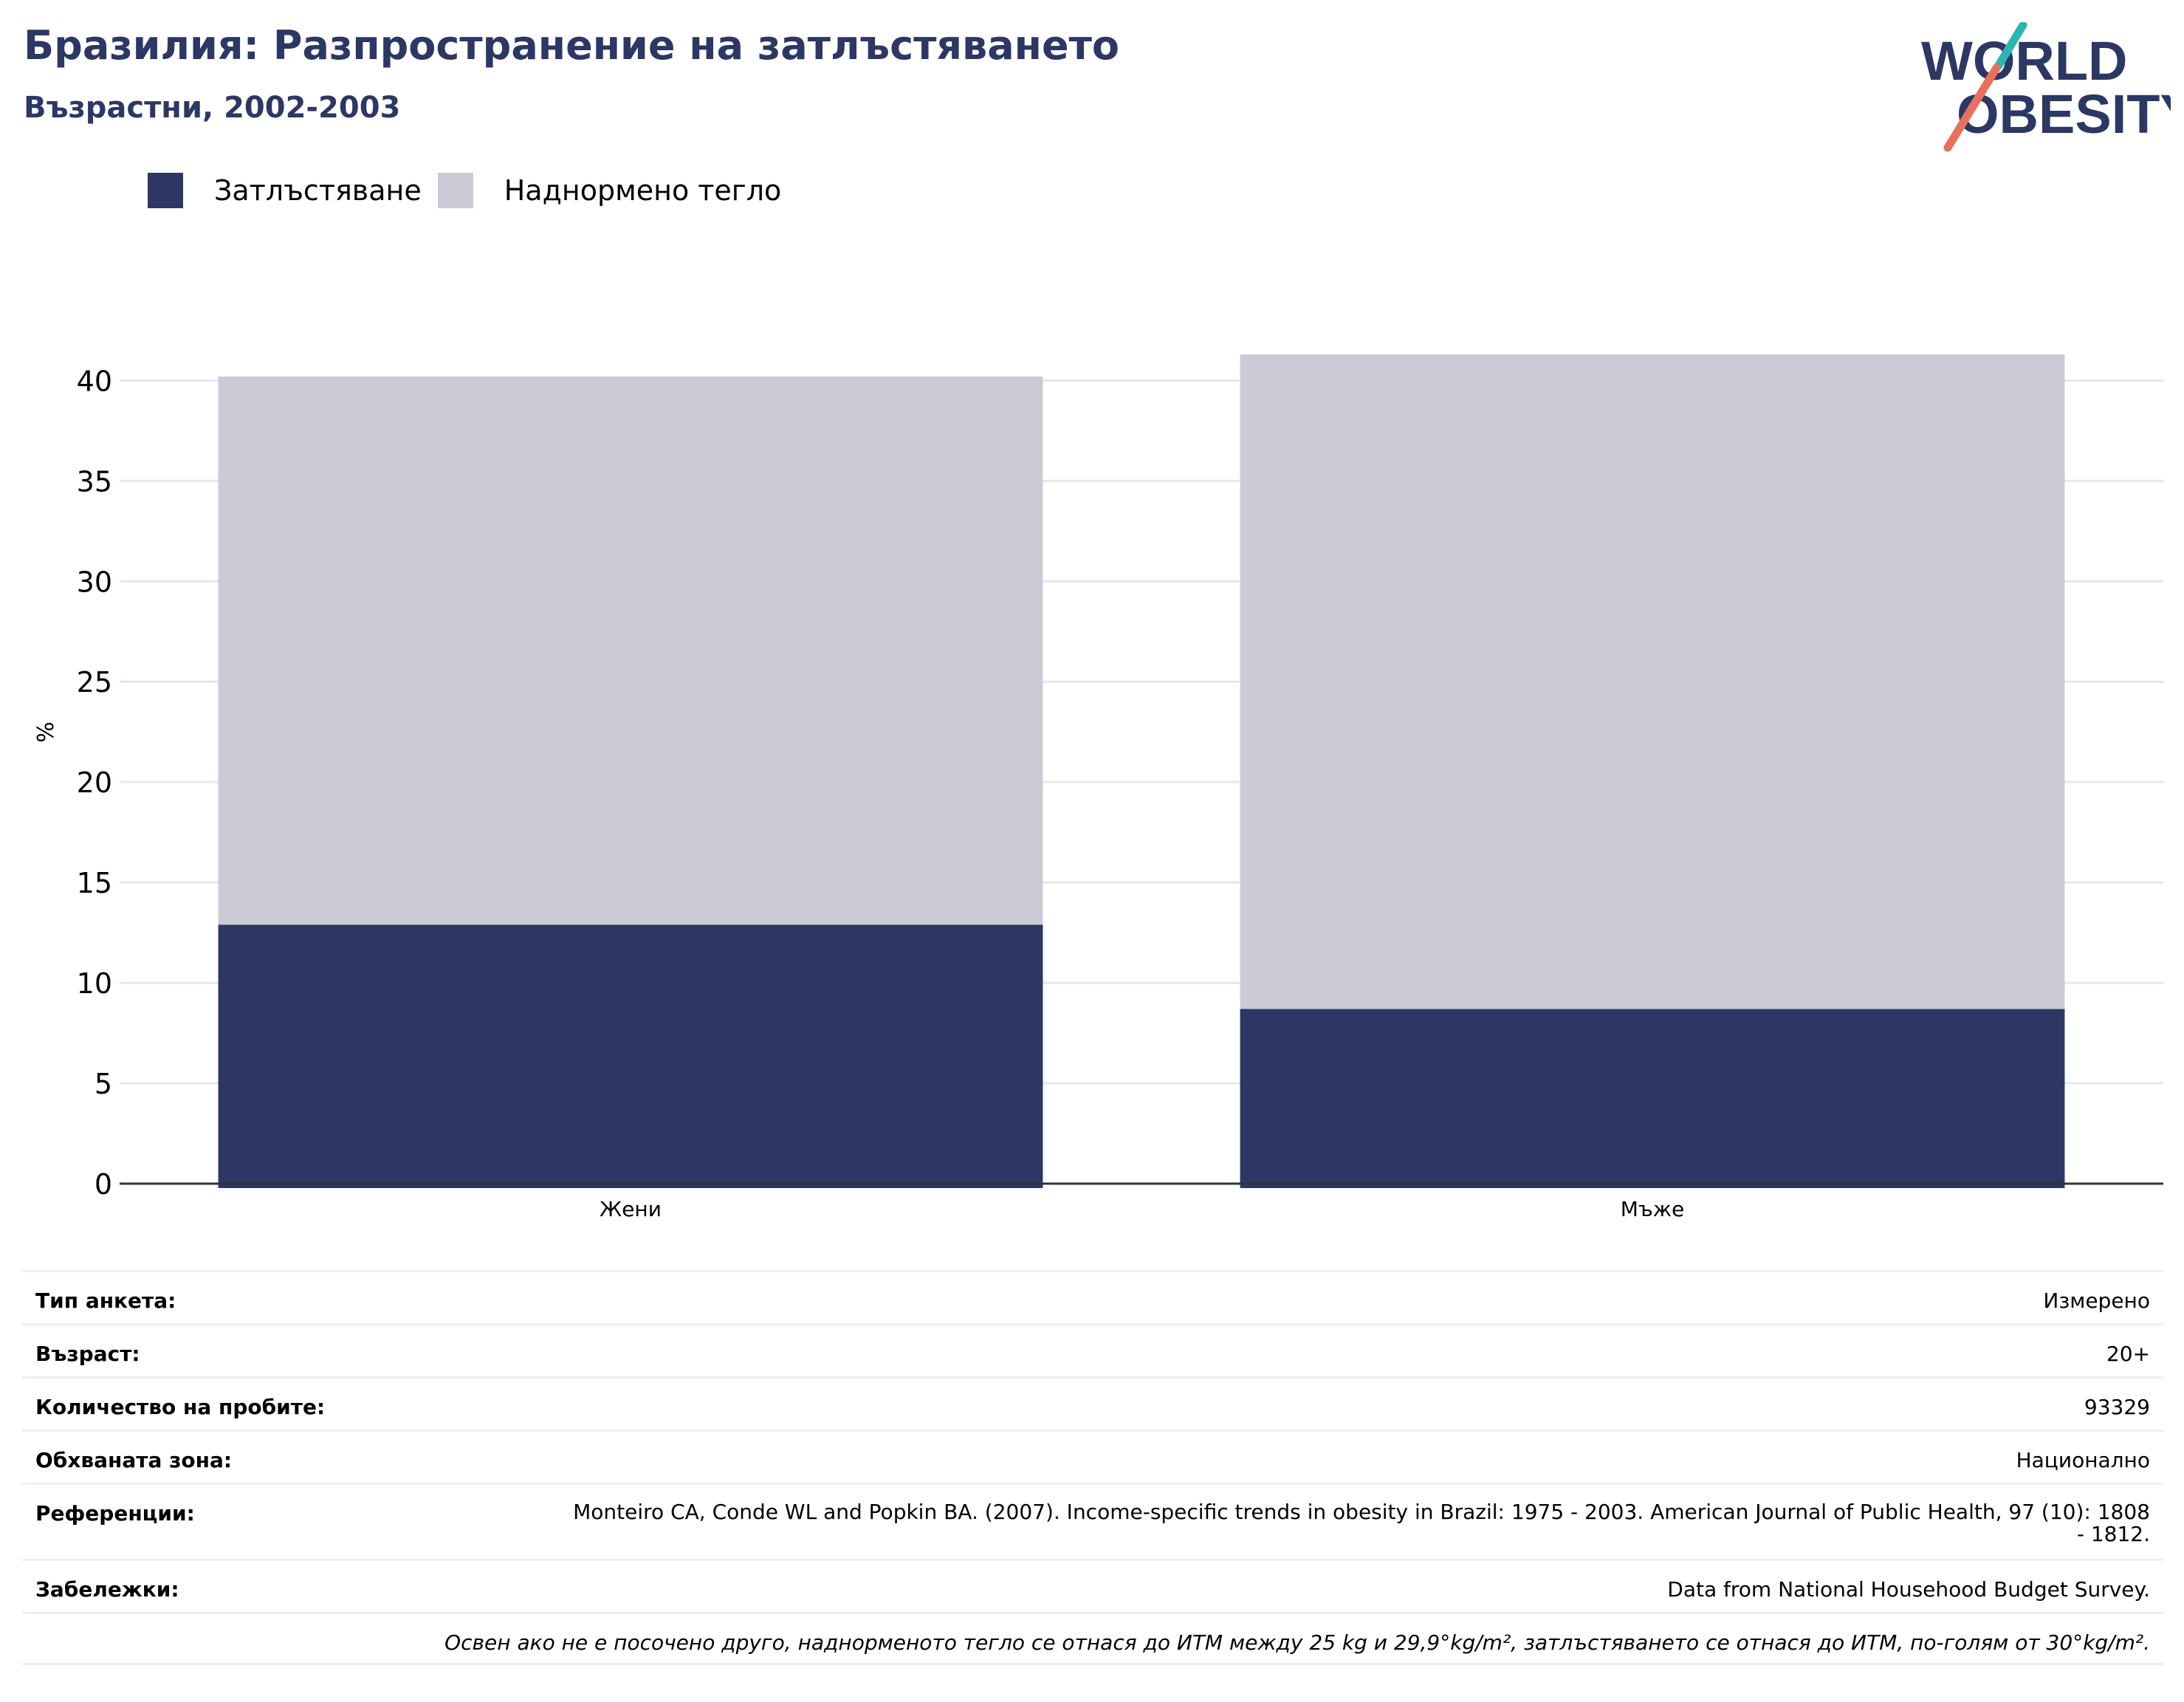 This screenshot has height=1702, width=2184. I want to click on legend-item-overweight: Наднормено тегло, so click(610, 190).